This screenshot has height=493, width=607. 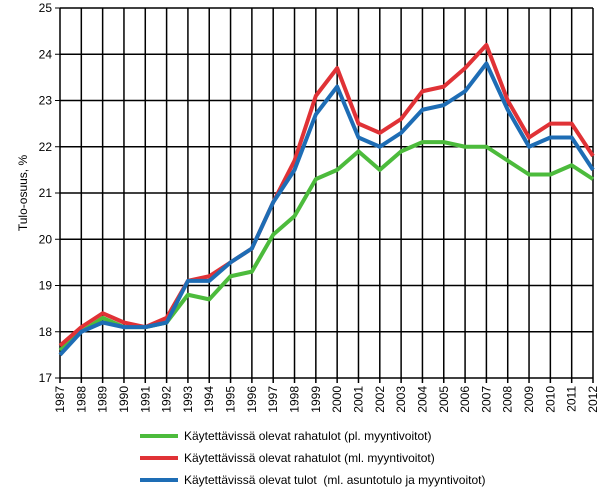 What do you see at coordinates (465, 399) in the screenshot?
I see `x-tick-label: 2006` at bounding box center [465, 399].